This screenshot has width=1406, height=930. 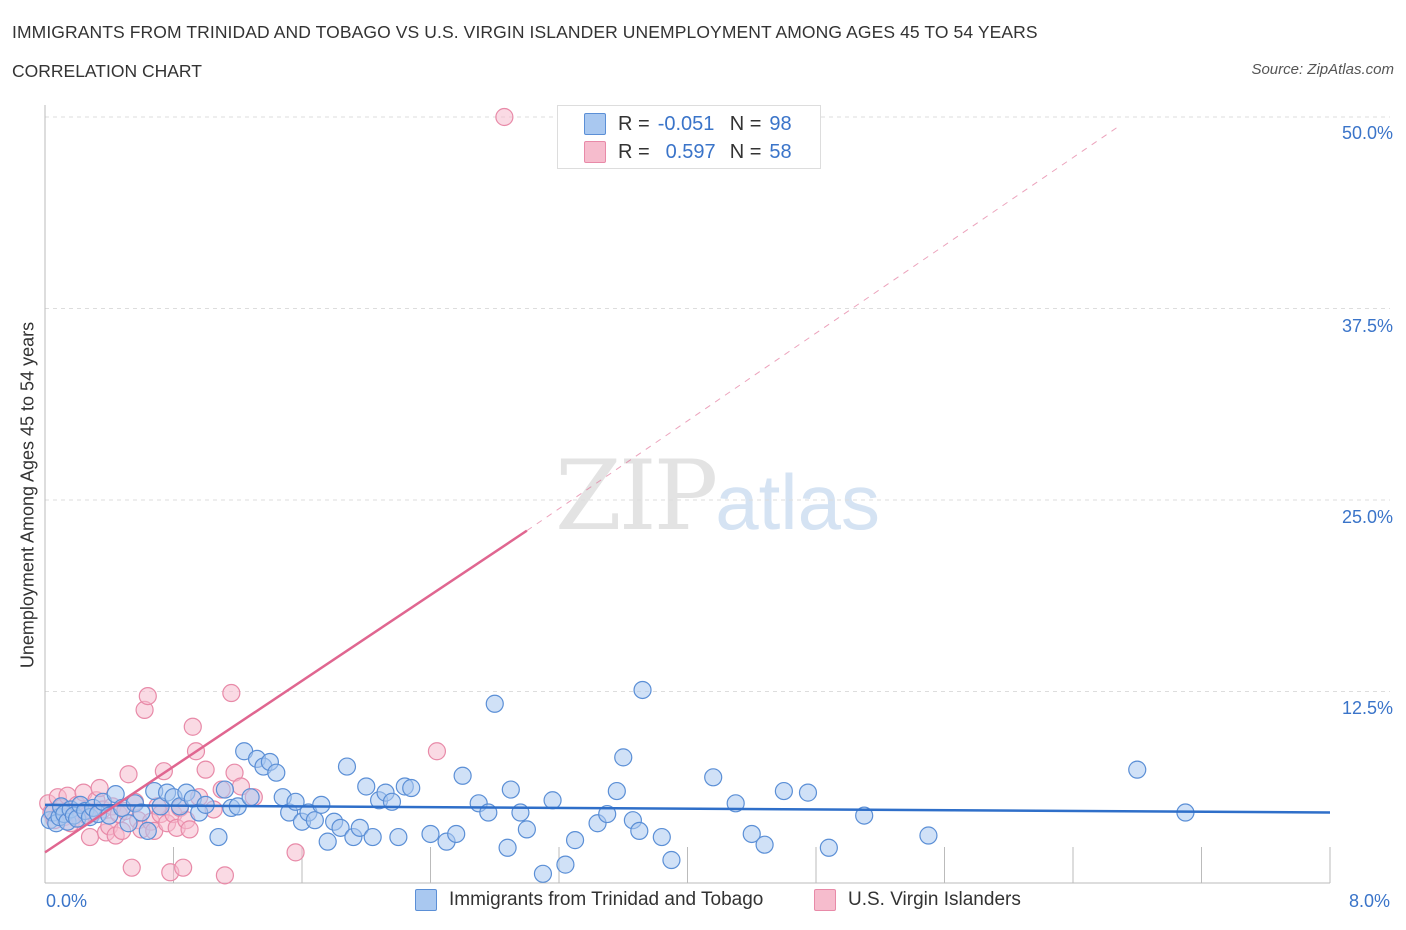 What do you see at coordinates (780, 151) in the screenshot?
I see `legend-n-value: 58` at bounding box center [780, 151].